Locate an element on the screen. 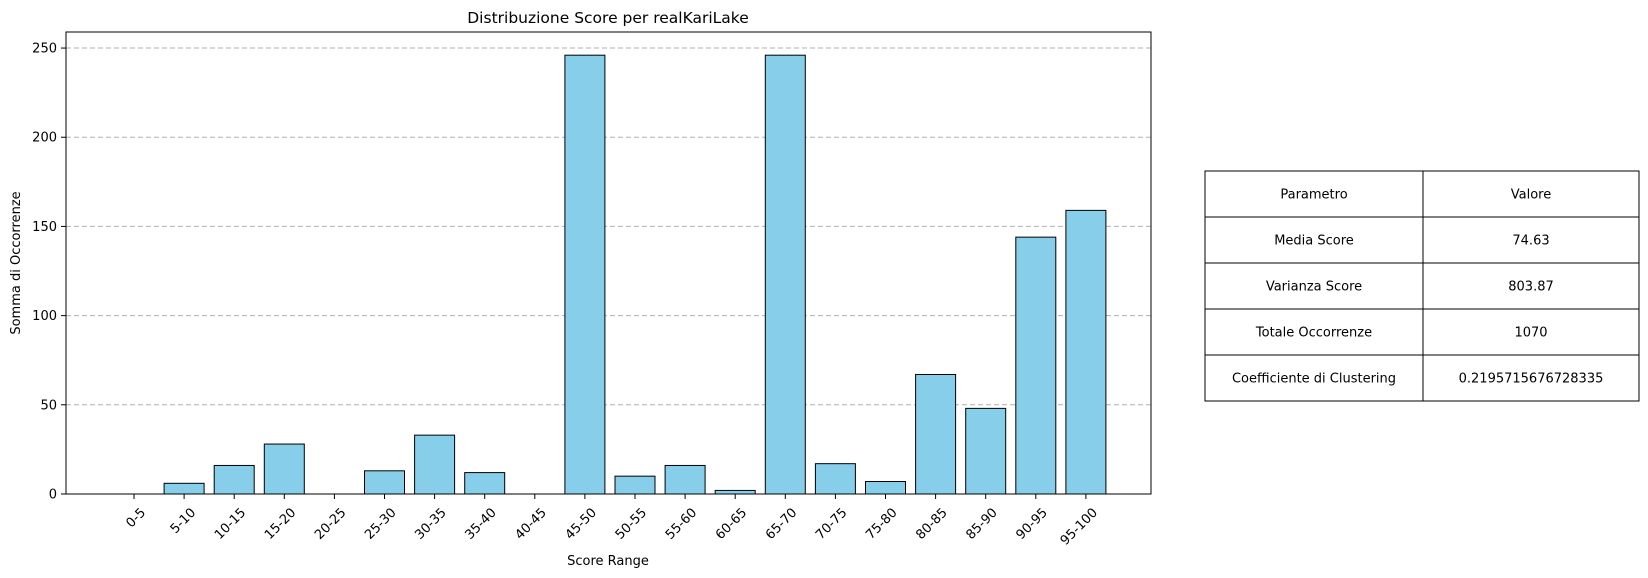 The width and height of the screenshot is (1648, 578). x-tick-label: 25-30 is located at coordinates (380, 523).